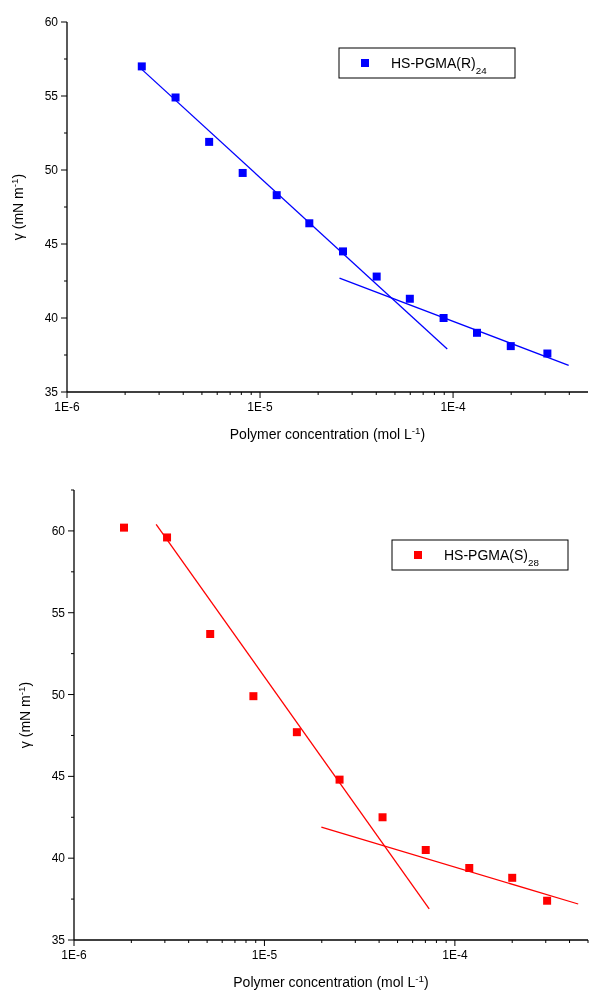 The image size is (595, 1008). What do you see at coordinates (439, 65) in the screenshot?
I see `legend-label: HS-PGMA(R)$_{24}$` at bounding box center [439, 65].